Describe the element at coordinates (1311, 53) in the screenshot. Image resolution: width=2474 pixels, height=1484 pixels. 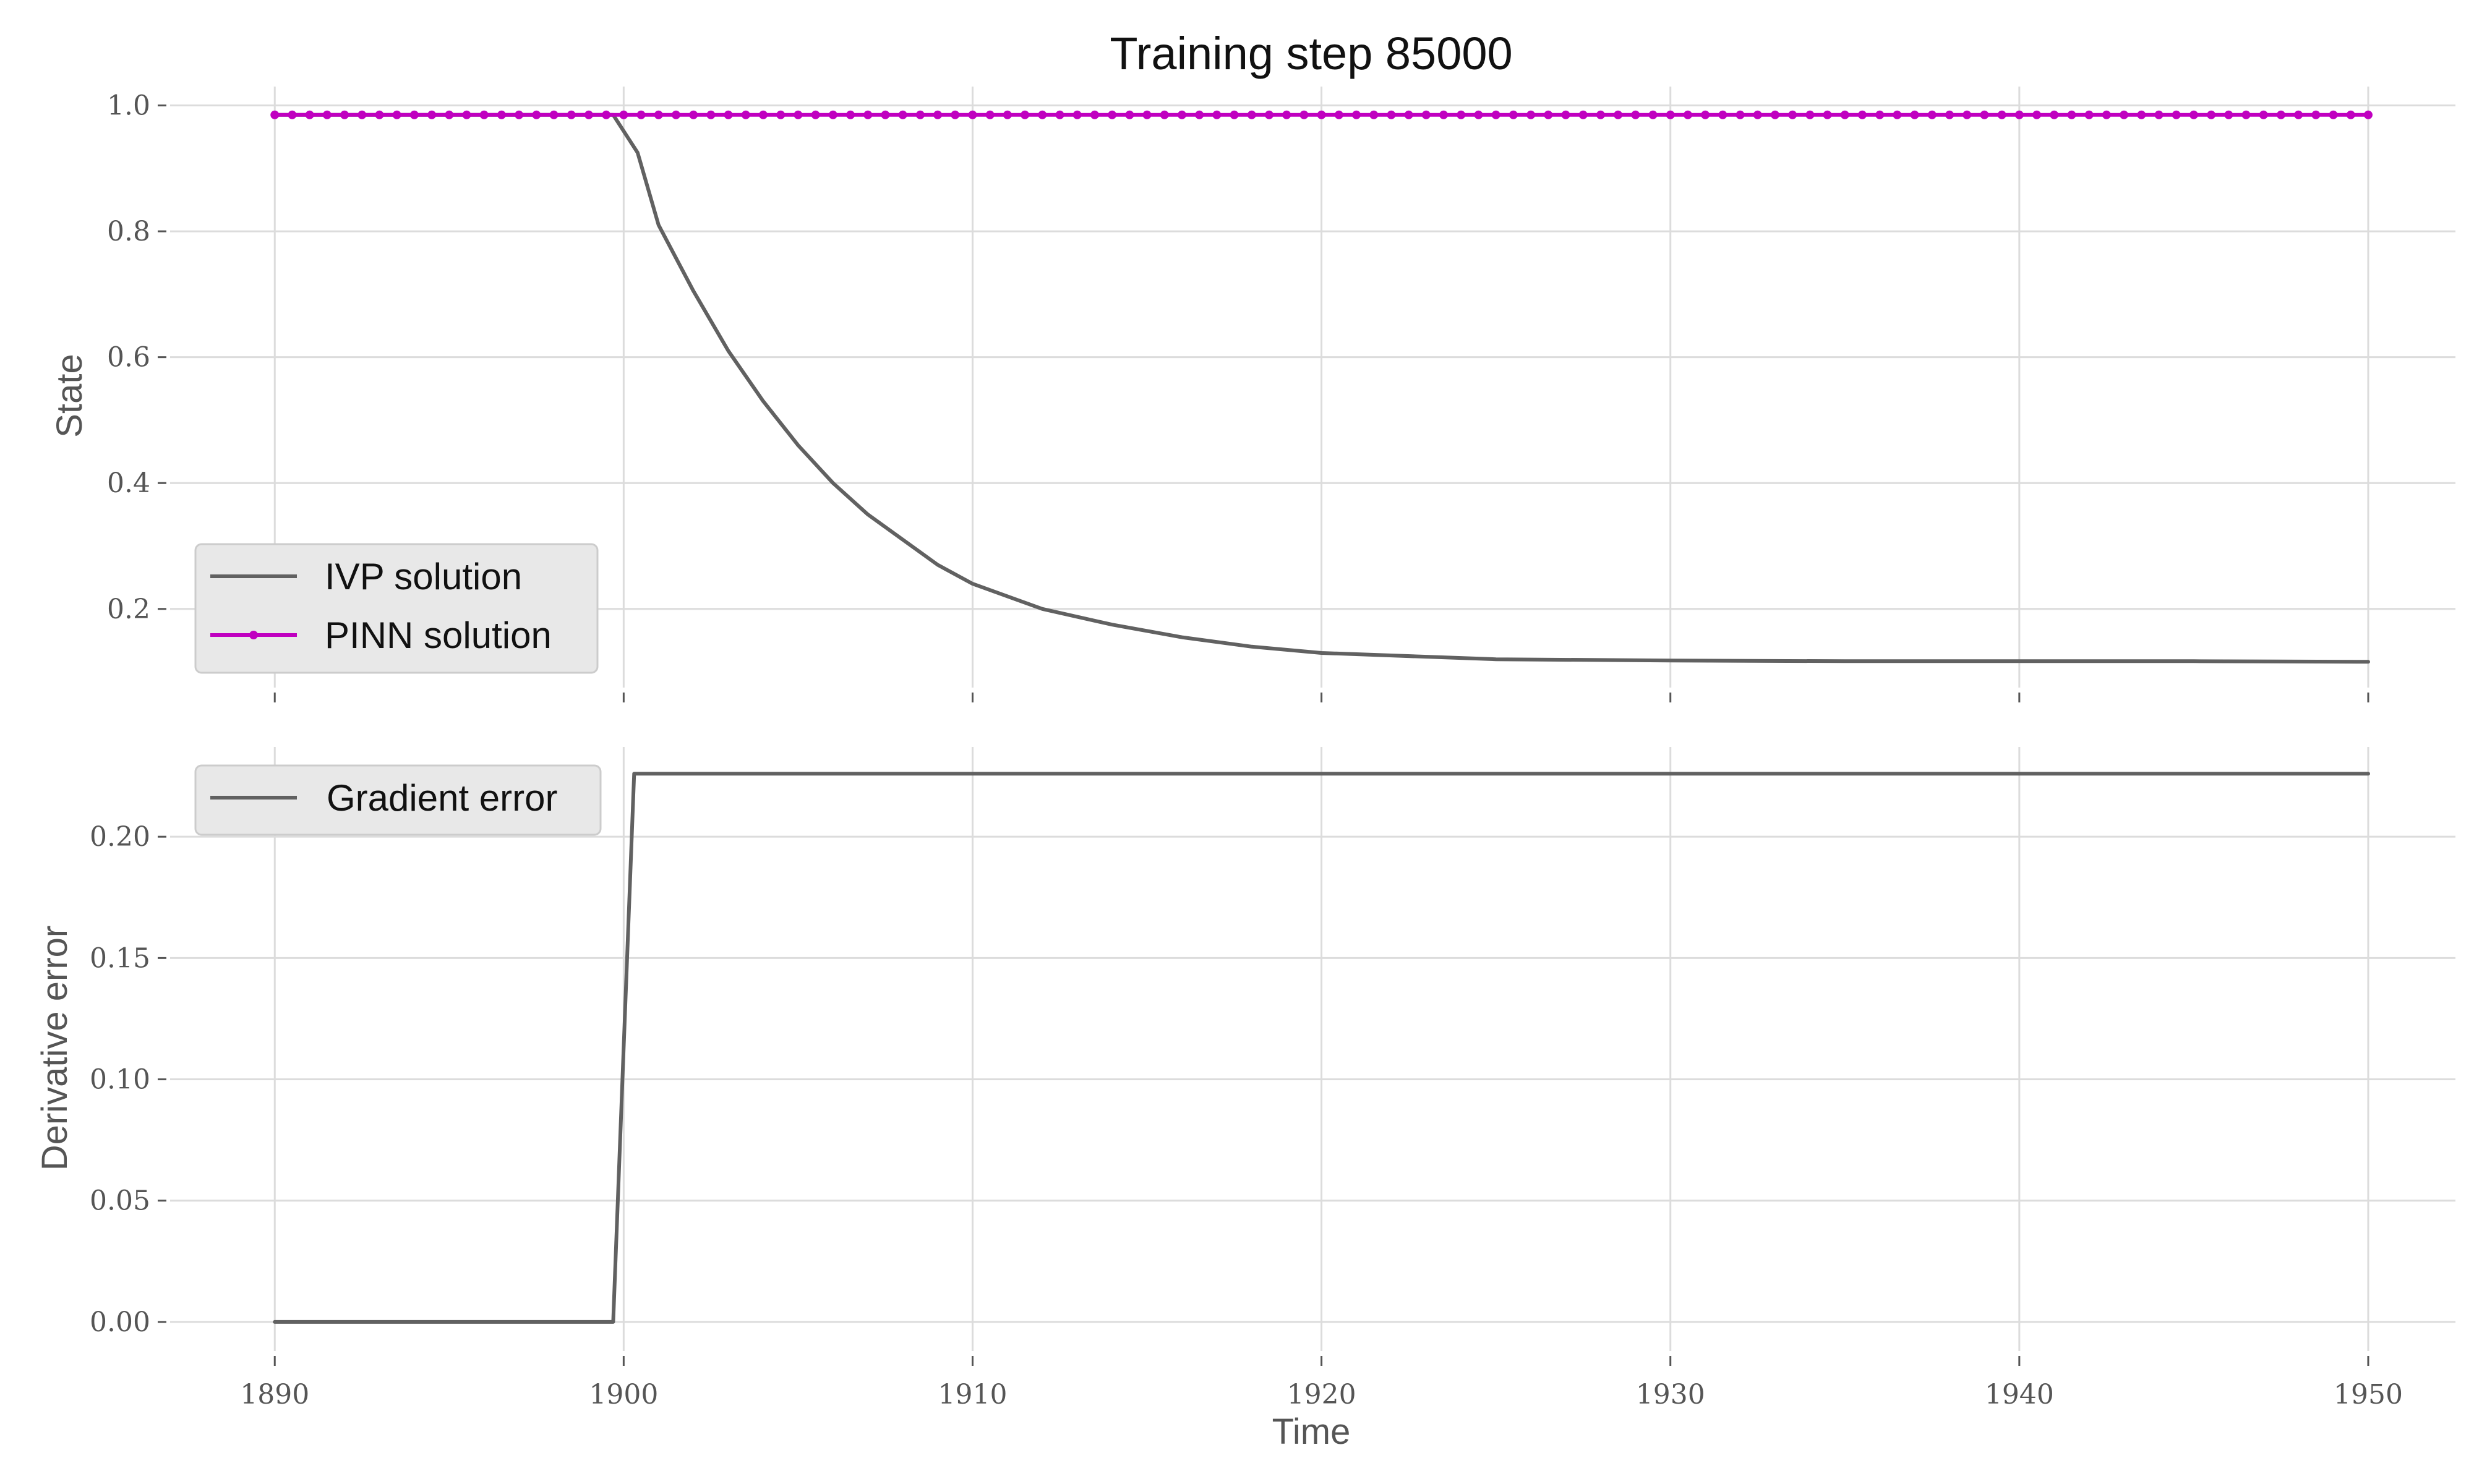
I see `chart-title: Training step 85000` at that location.